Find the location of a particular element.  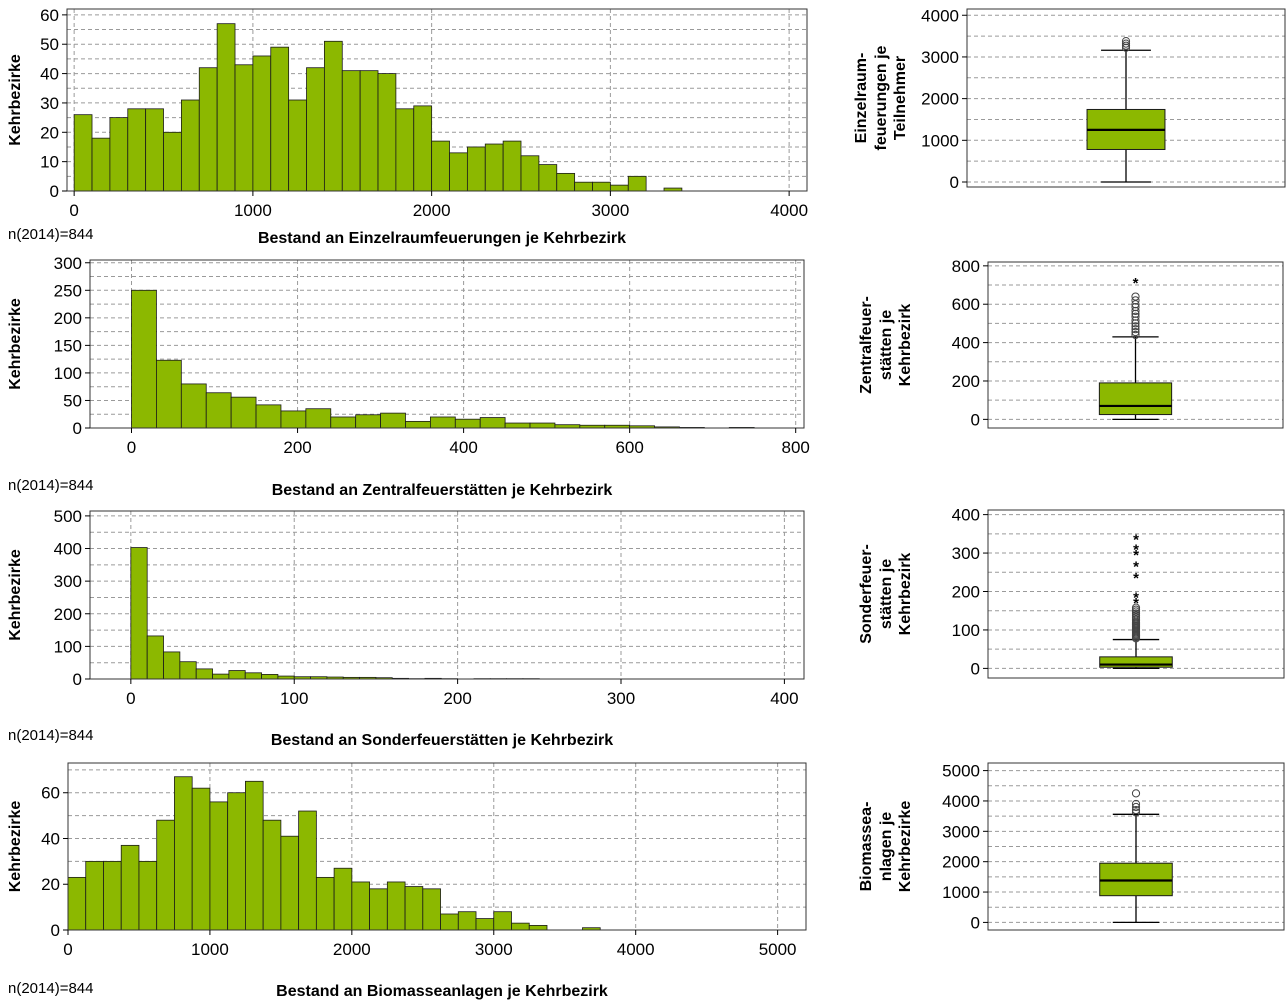

x-tick-label: 200 is located at coordinates (457, 698).